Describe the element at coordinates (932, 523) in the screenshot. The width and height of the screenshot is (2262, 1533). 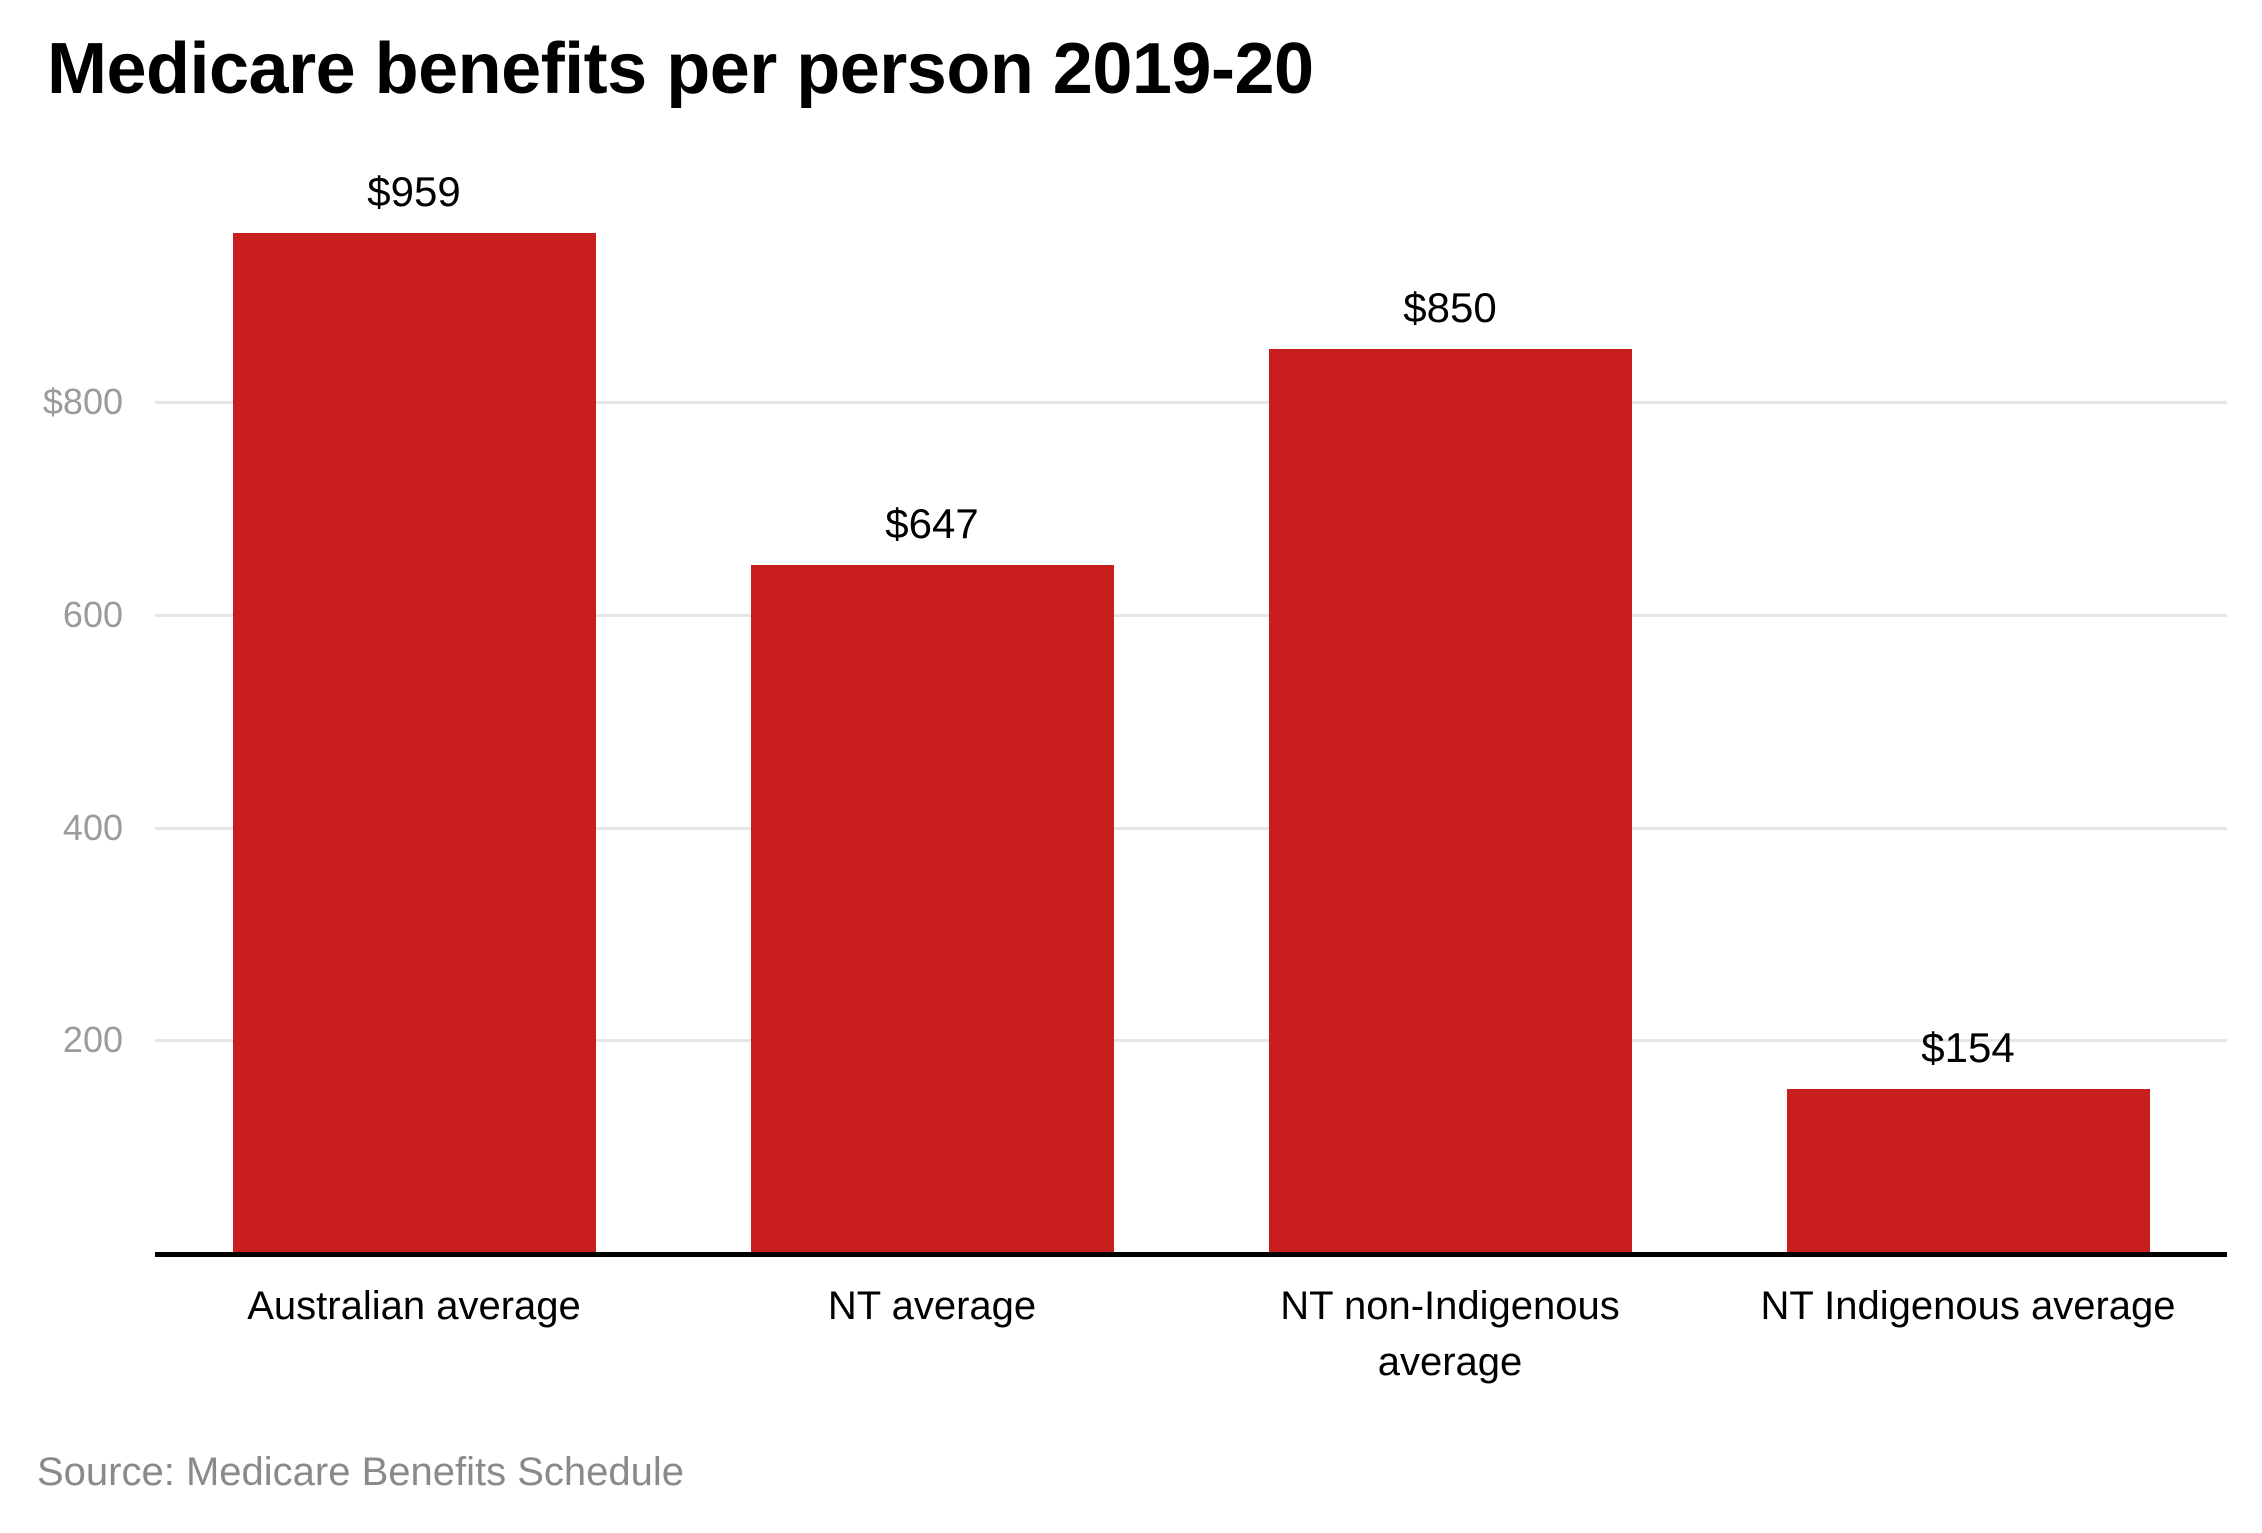
I see `bar-value-label-nt-average: $647` at that location.